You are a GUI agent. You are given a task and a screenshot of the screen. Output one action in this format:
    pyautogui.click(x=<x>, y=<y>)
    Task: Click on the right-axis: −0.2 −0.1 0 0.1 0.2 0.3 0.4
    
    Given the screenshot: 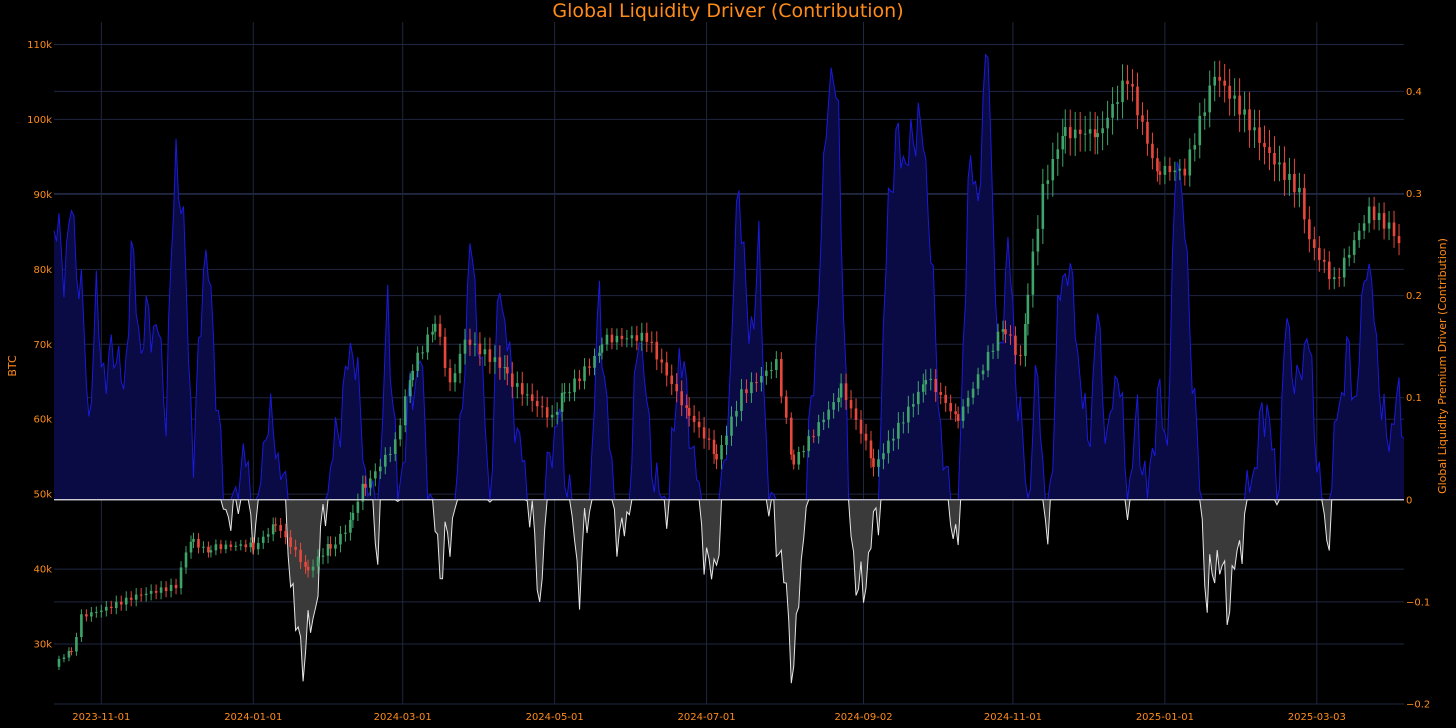 What is the action you would take?
    pyautogui.click(x=1418, y=399)
    